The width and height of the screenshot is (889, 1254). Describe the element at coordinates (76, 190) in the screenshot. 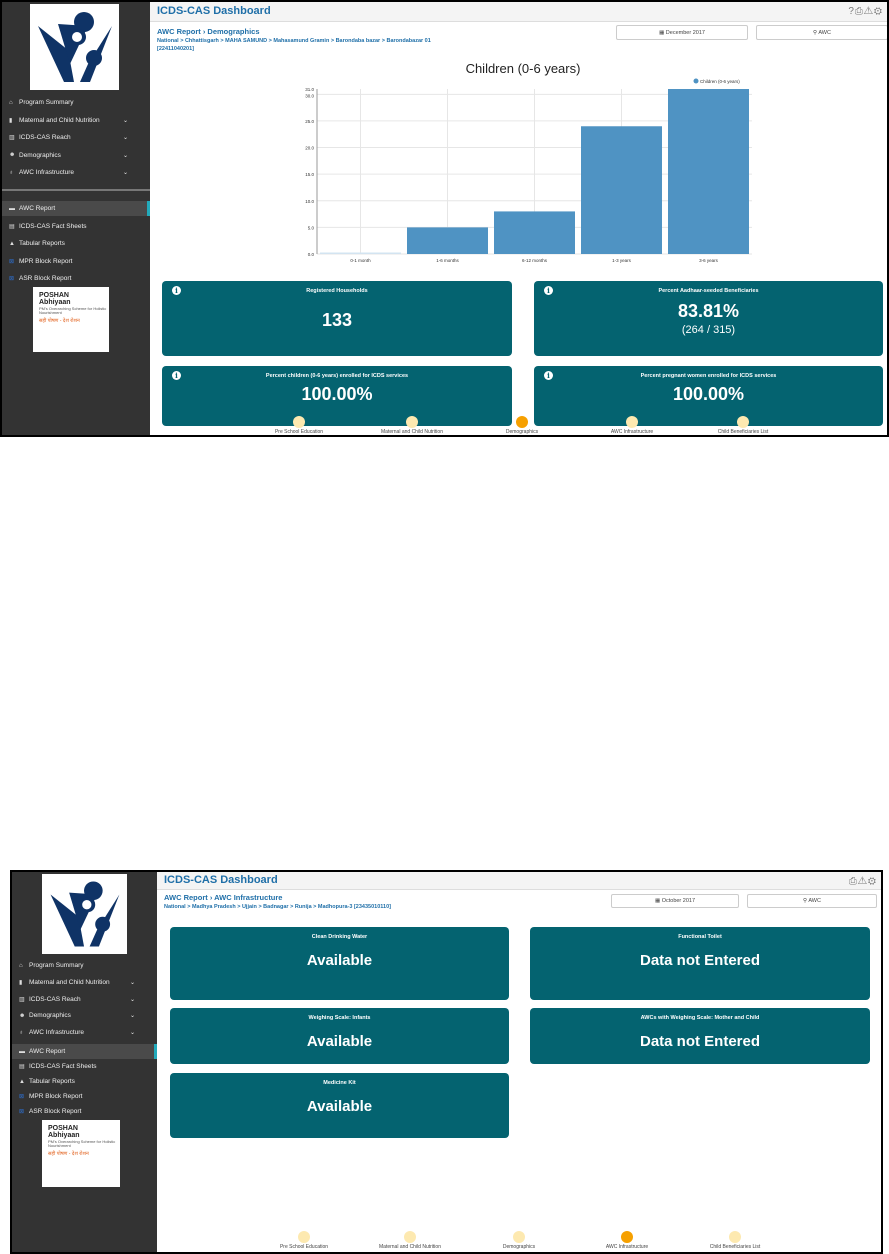

I see `sidebar-divider` at that location.